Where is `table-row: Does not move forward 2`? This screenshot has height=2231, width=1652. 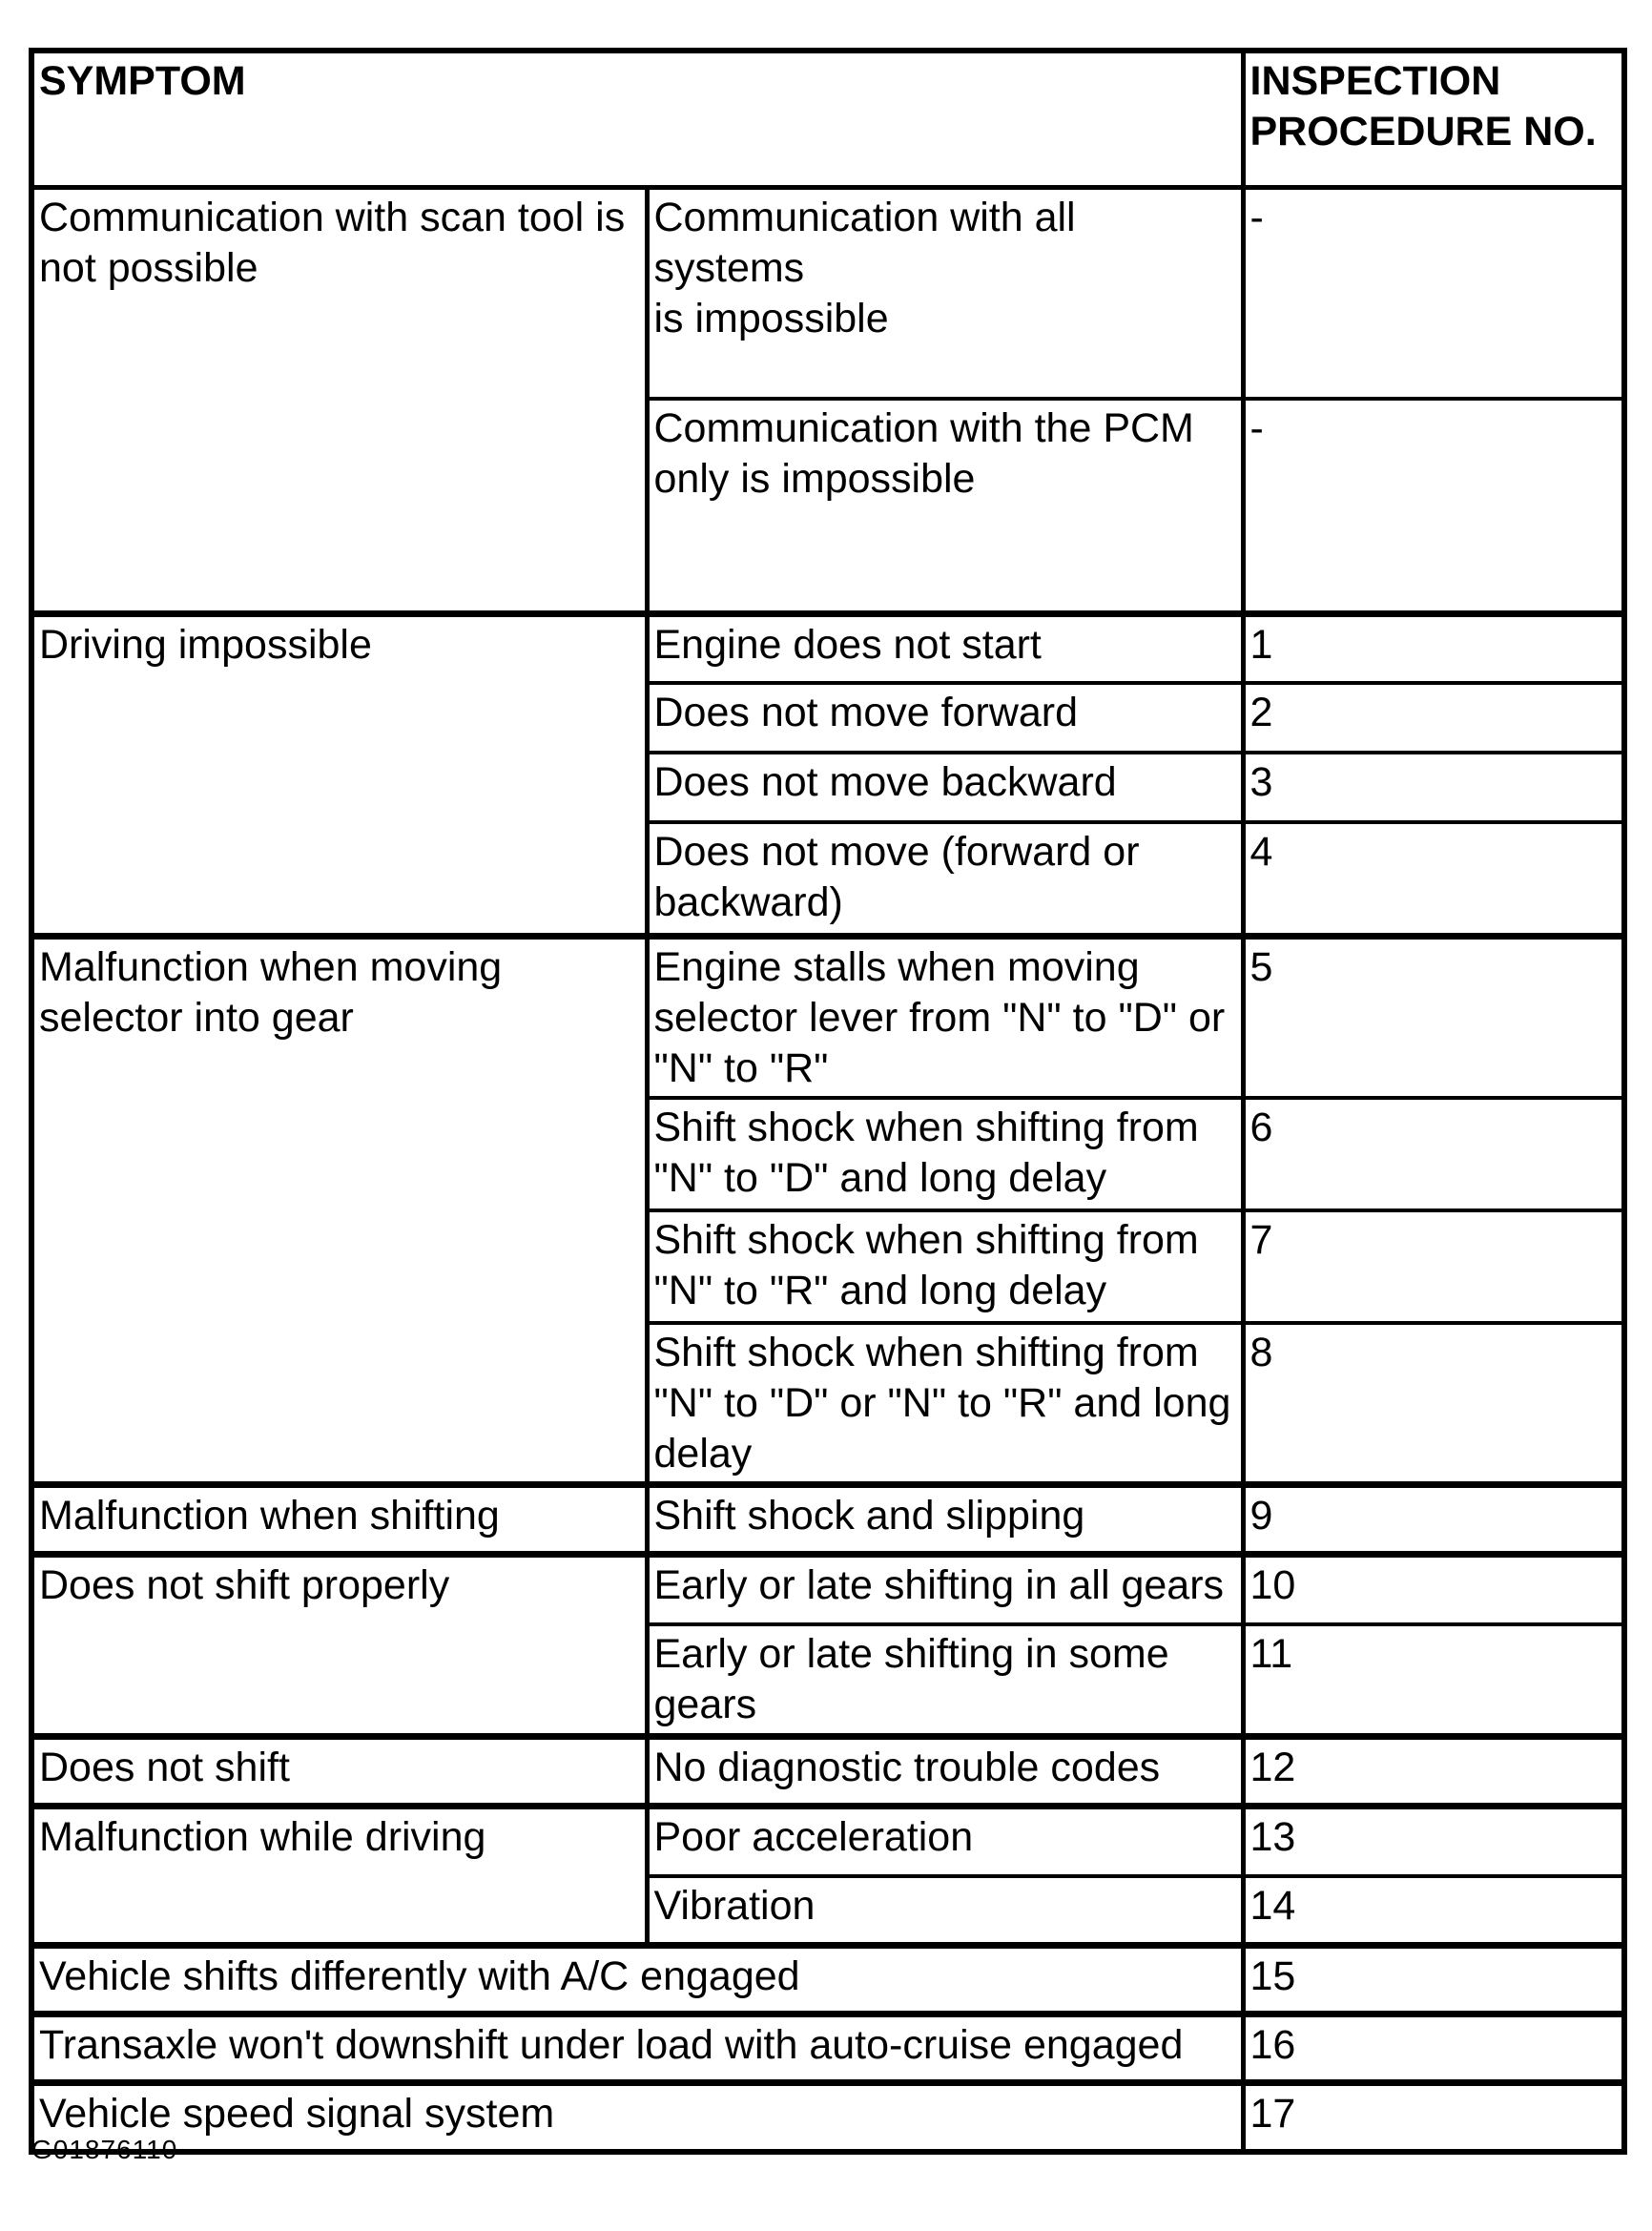 table-row: Does not move forward 2 is located at coordinates (829, 717).